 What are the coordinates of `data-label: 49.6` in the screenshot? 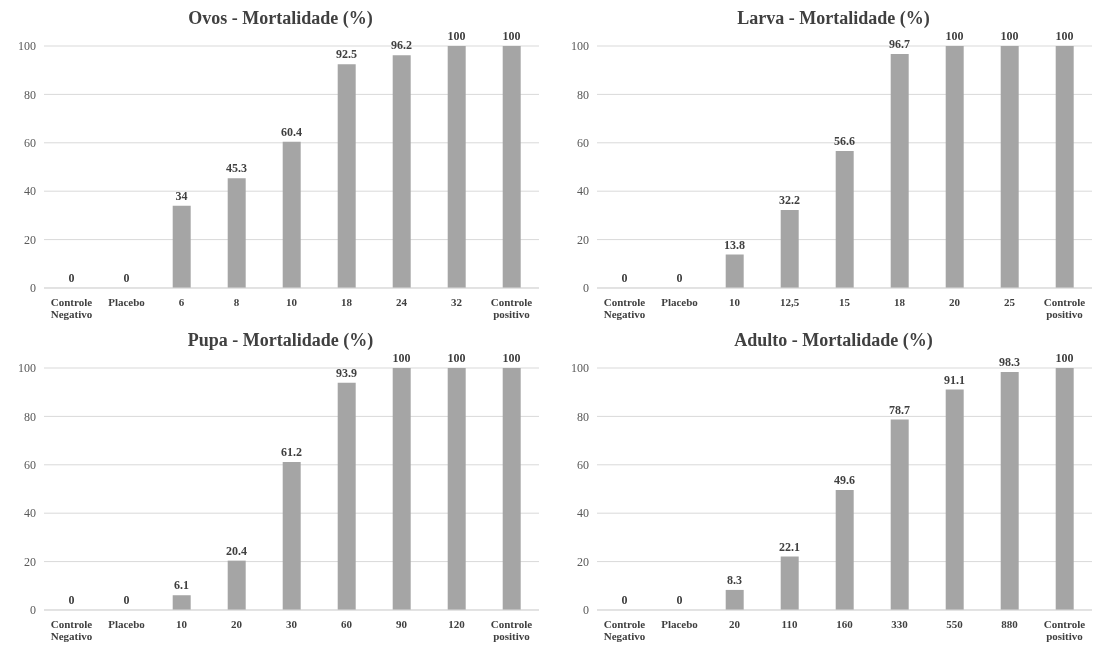 It's located at (844, 479).